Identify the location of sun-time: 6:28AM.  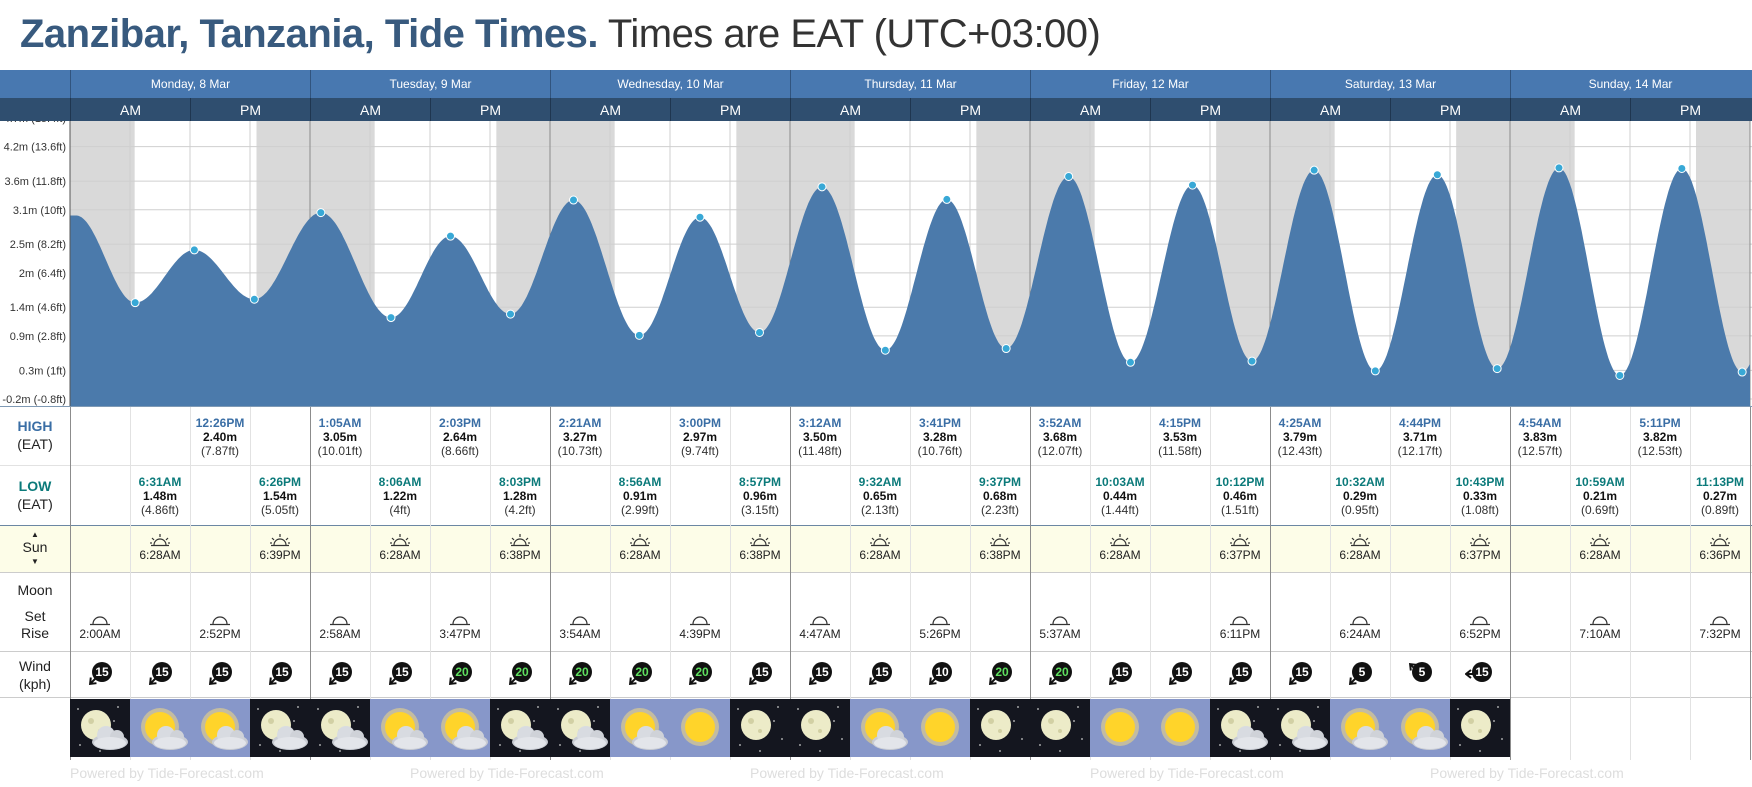
(1120, 555).